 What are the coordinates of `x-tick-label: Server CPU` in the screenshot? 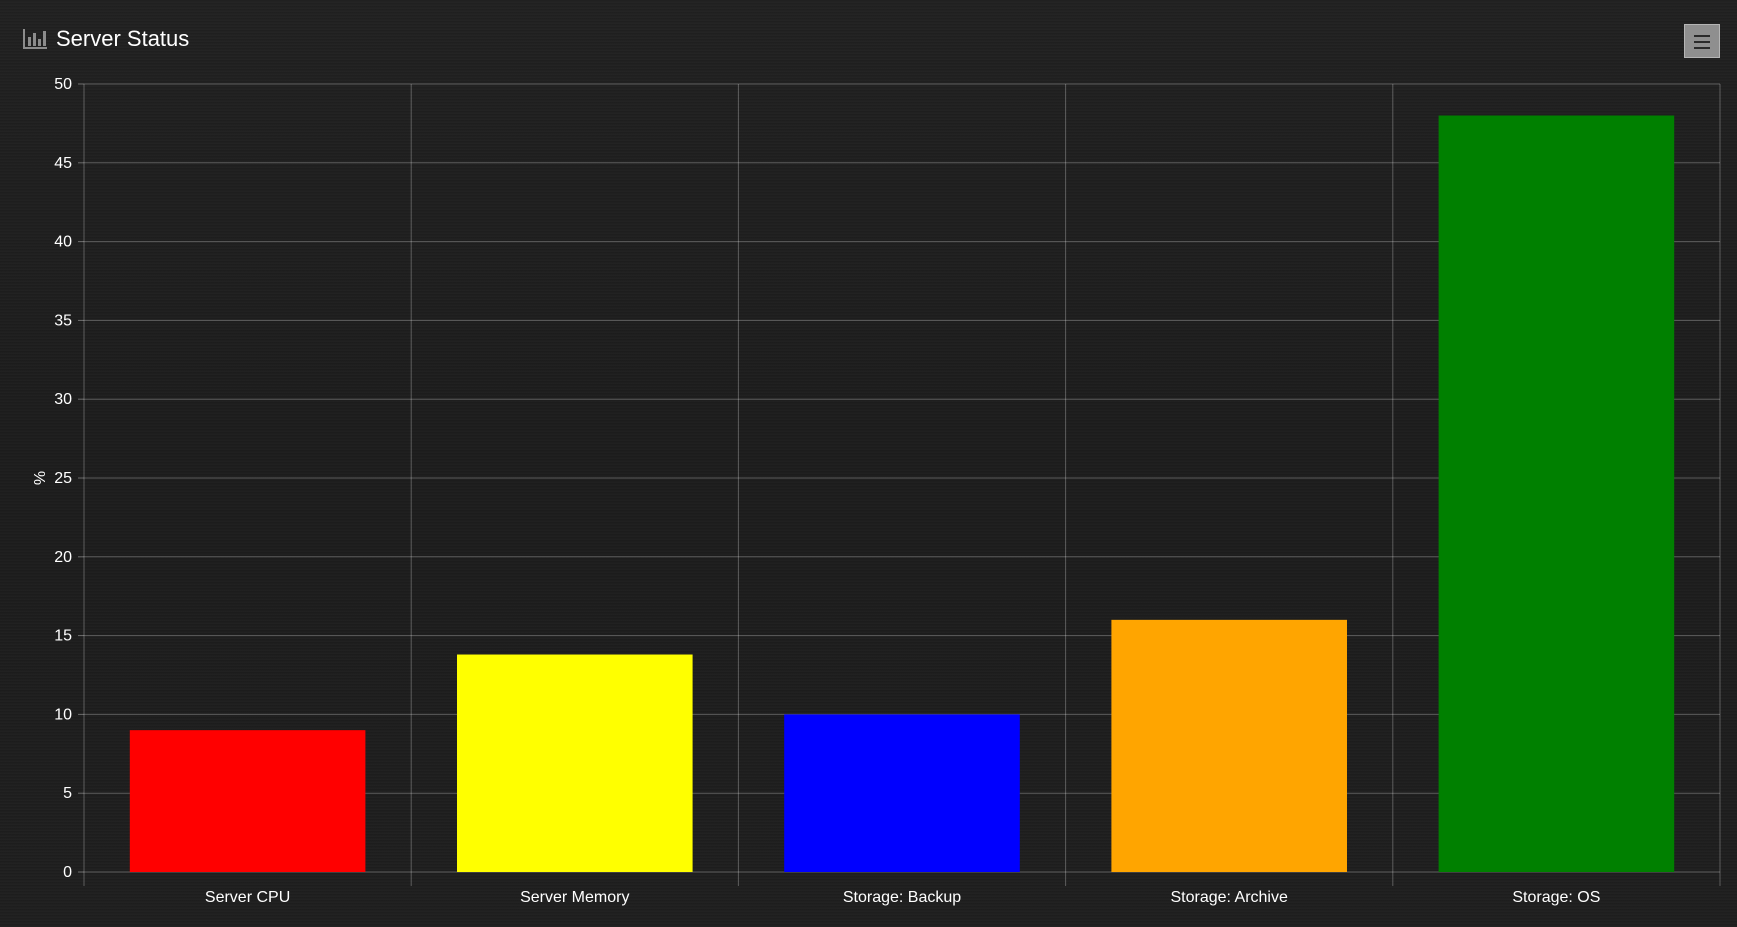 It's located at (247, 897).